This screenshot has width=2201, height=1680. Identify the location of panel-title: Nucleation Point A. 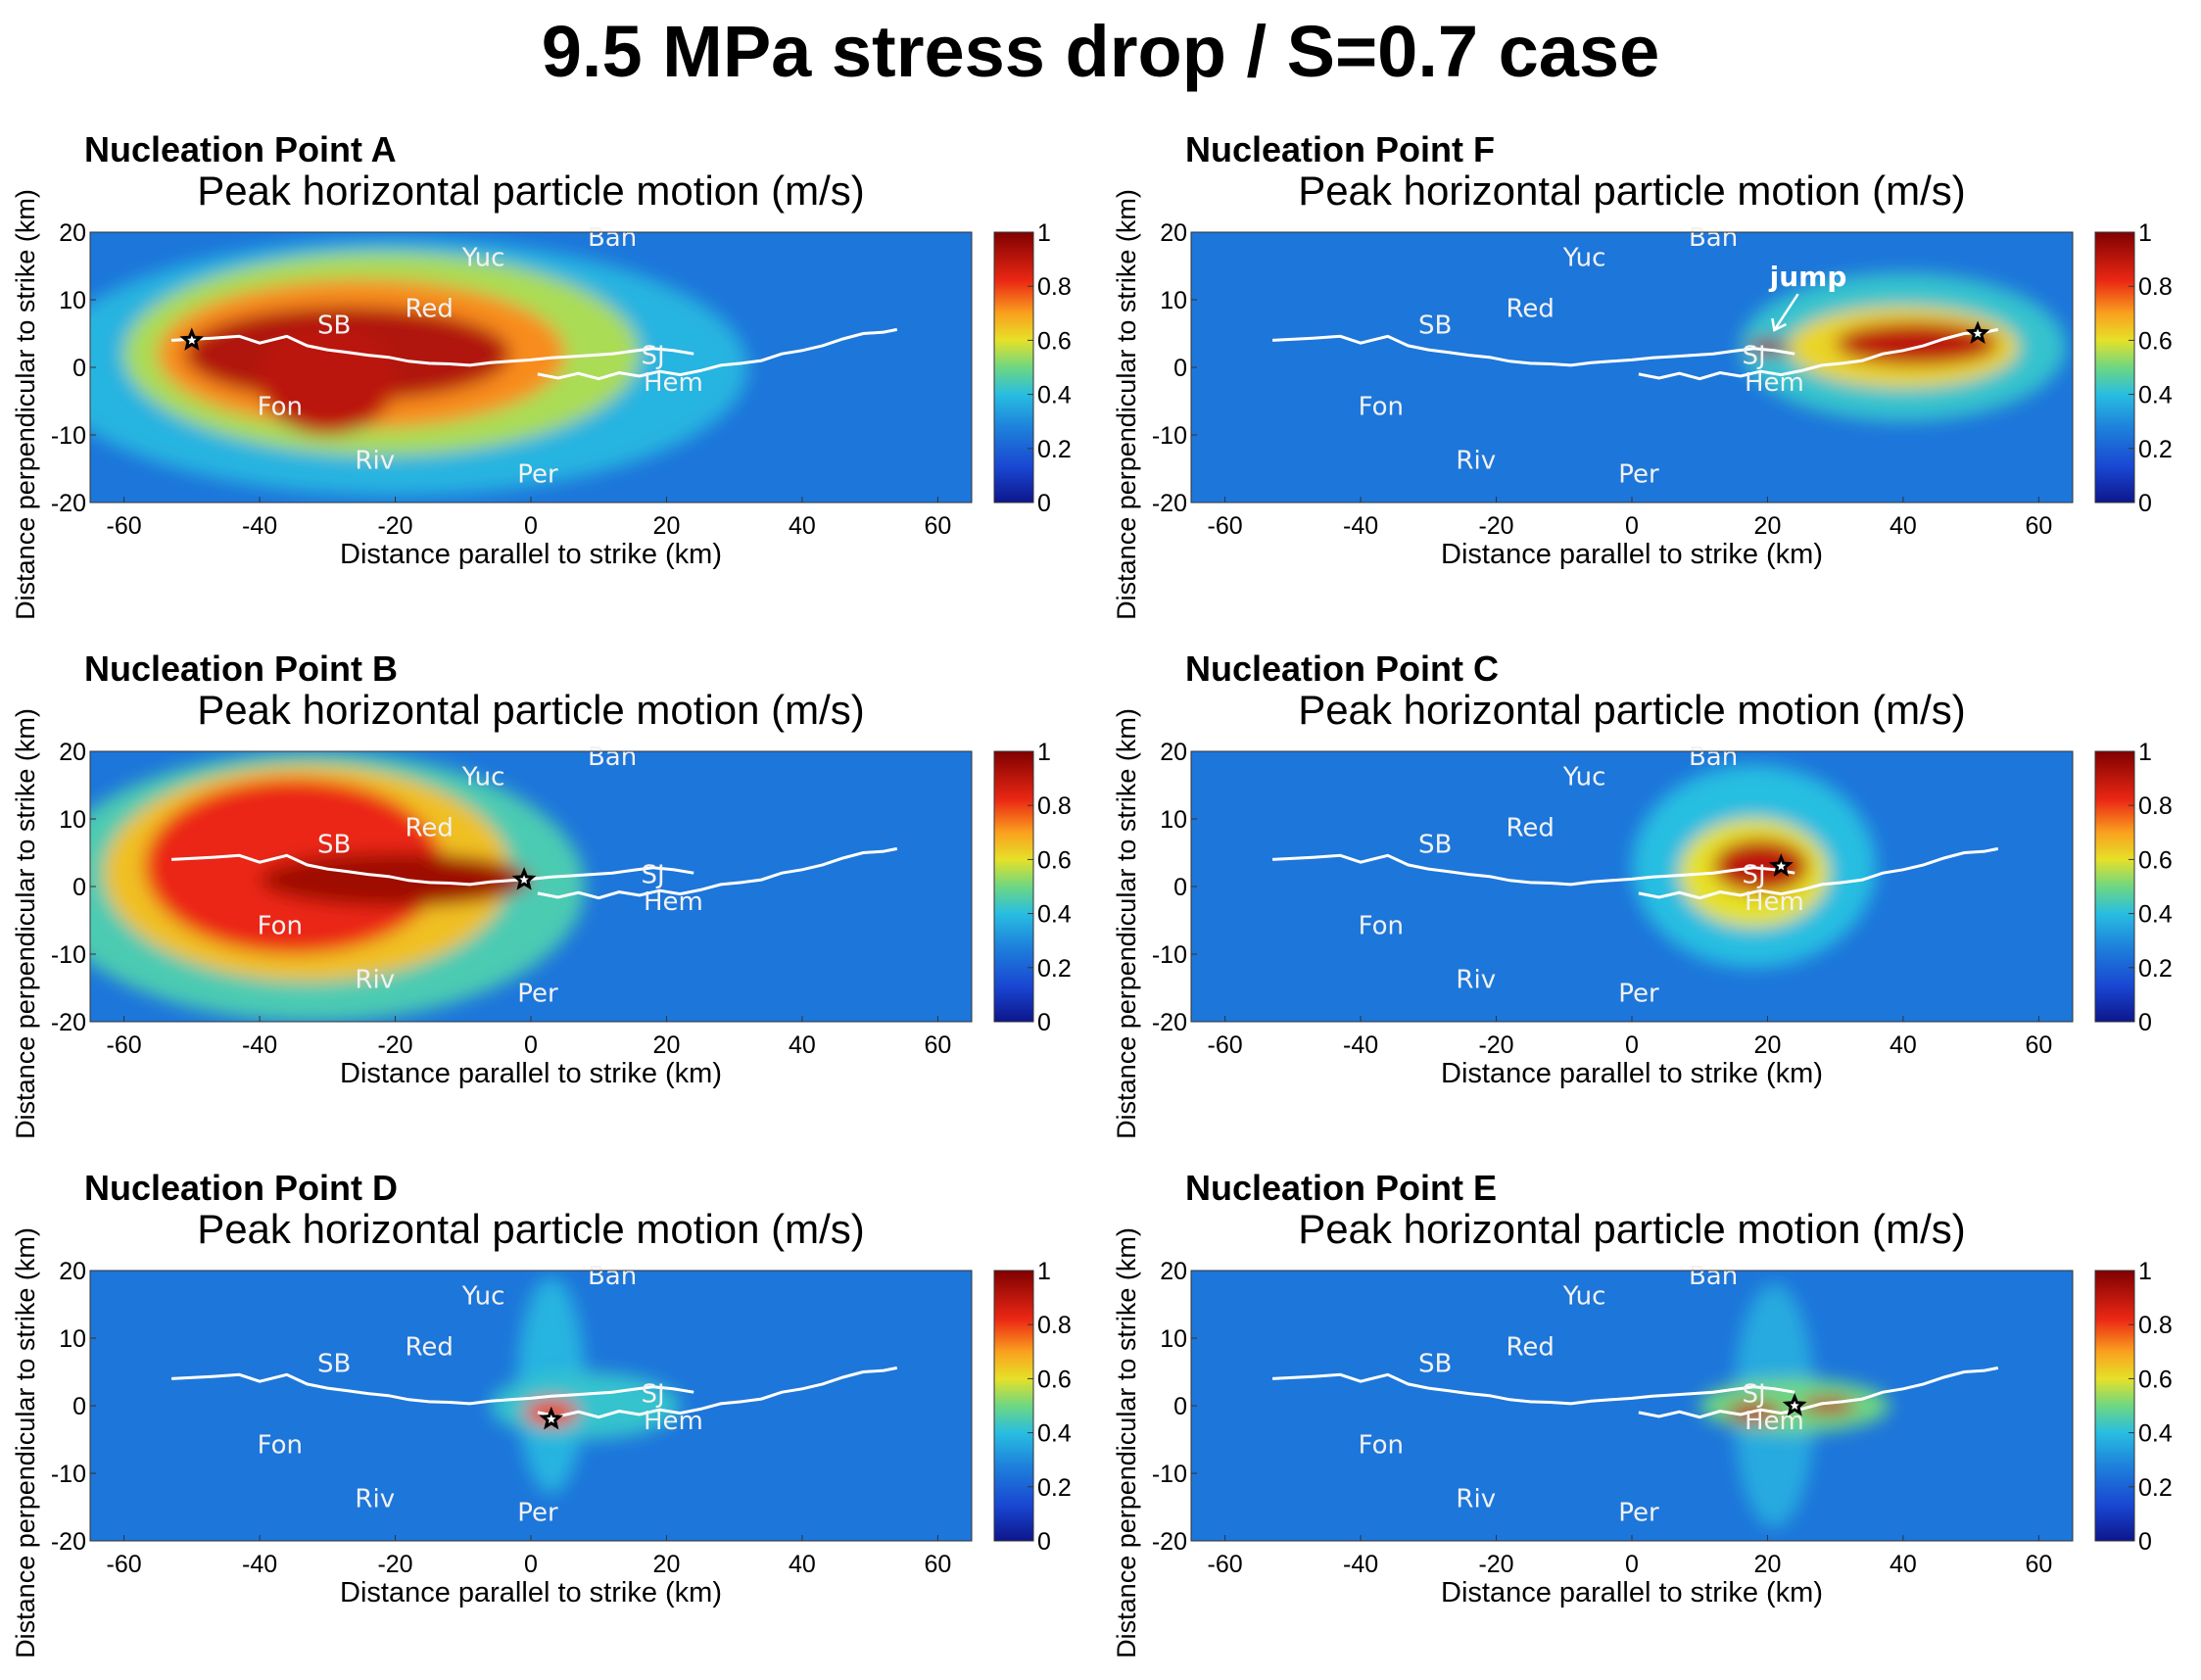
(240, 149).